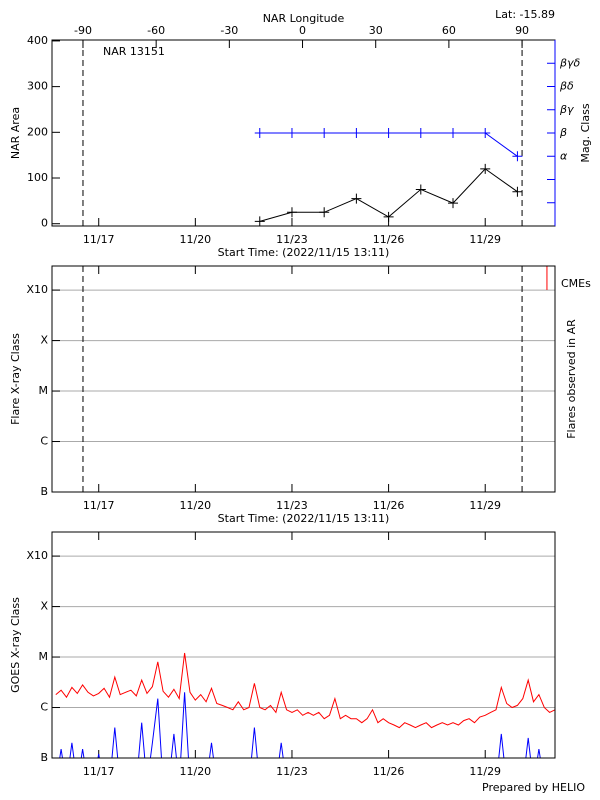  I want to click on y-label: Flare X-ray Class, so click(15, 379).